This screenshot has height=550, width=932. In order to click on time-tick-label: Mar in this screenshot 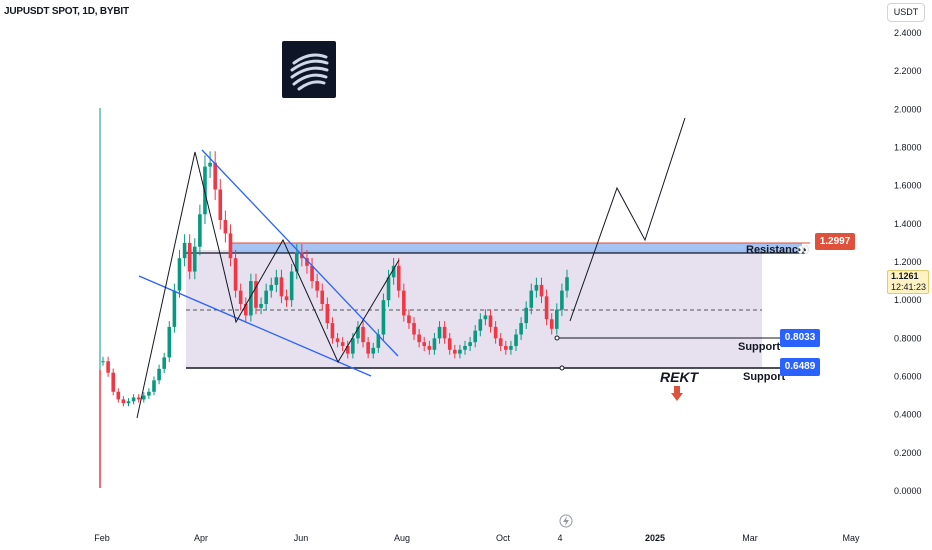, I will do `click(750, 538)`.